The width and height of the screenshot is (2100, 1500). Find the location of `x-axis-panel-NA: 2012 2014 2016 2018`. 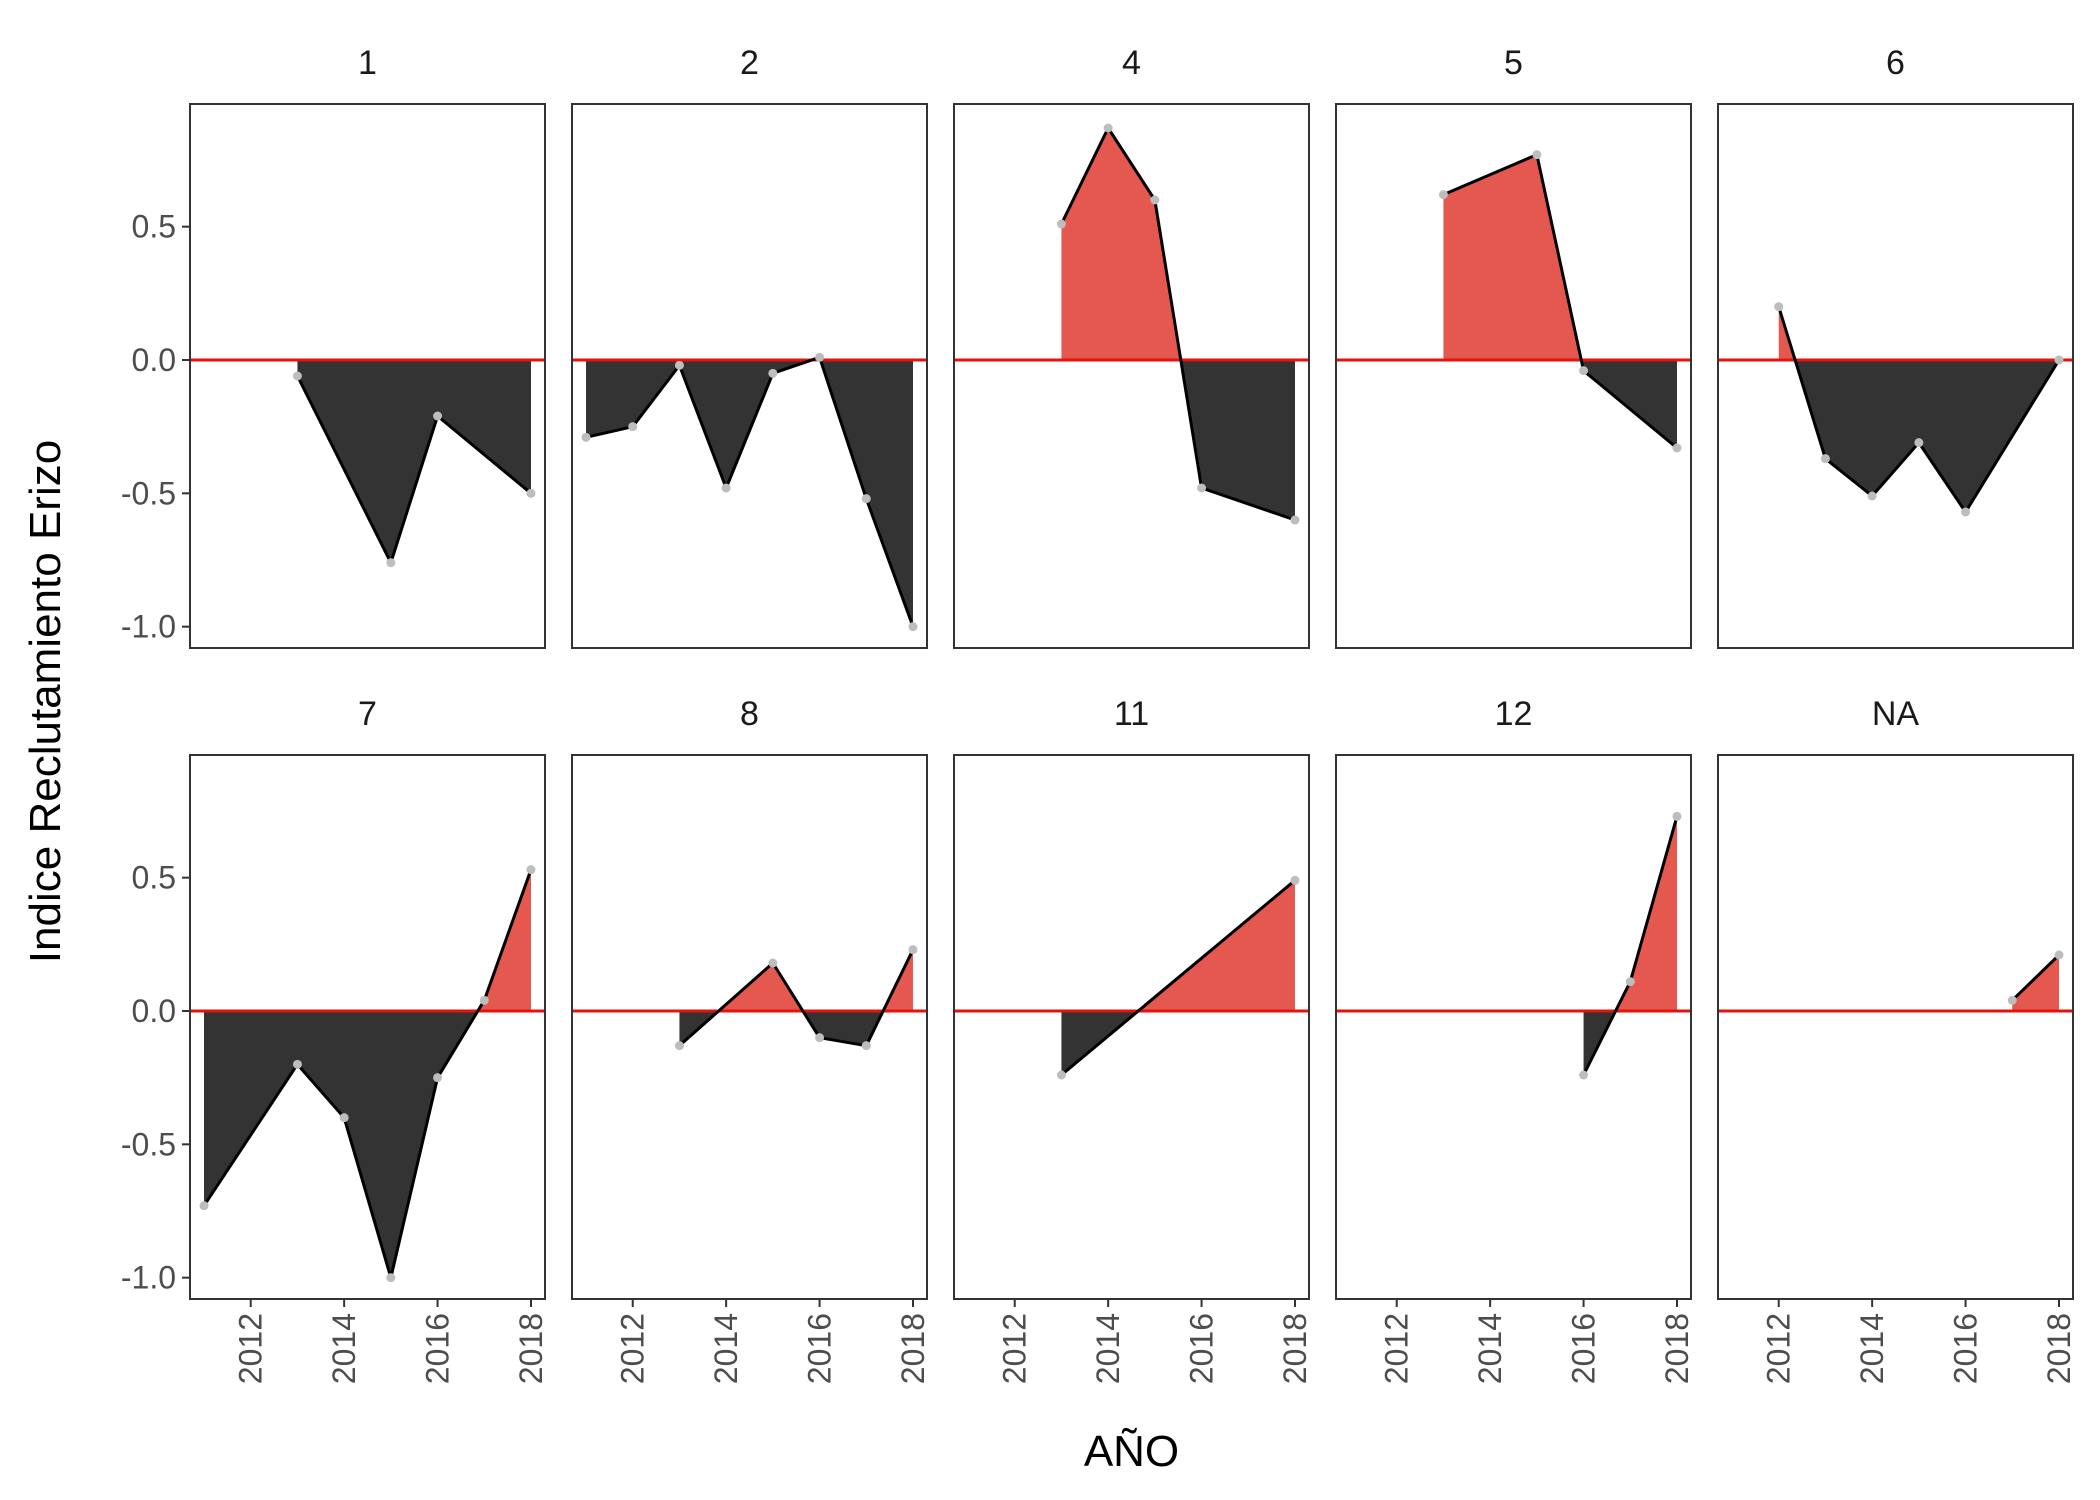

x-axis-panel-NA: 2012 2014 2016 2018 is located at coordinates (1919, 1341).